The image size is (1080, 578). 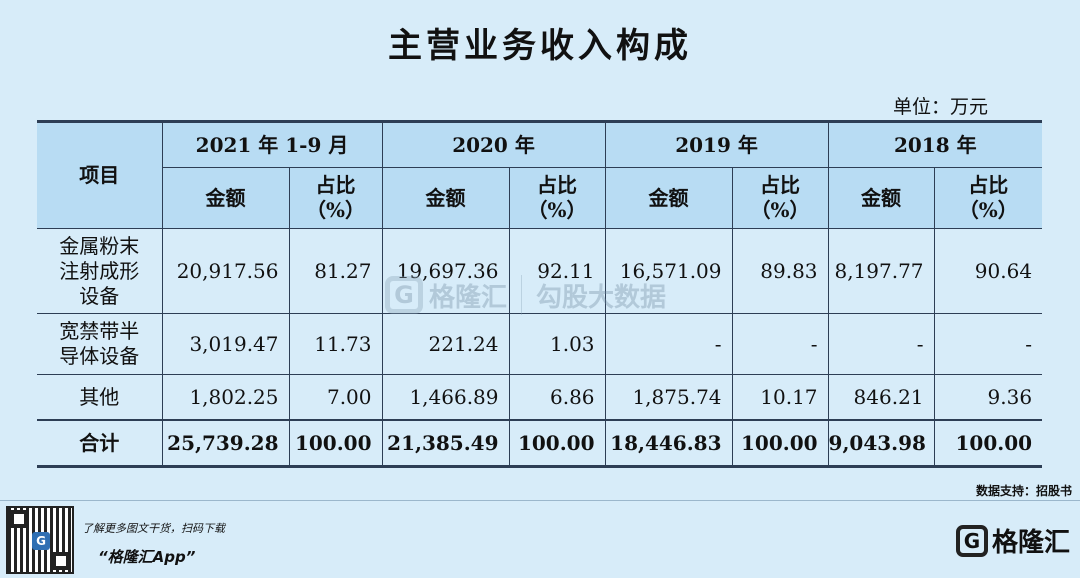 What do you see at coordinates (468, 297) in the screenshot?
I see `watermark-brand: 格隆汇` at bounding box center [468, 297].